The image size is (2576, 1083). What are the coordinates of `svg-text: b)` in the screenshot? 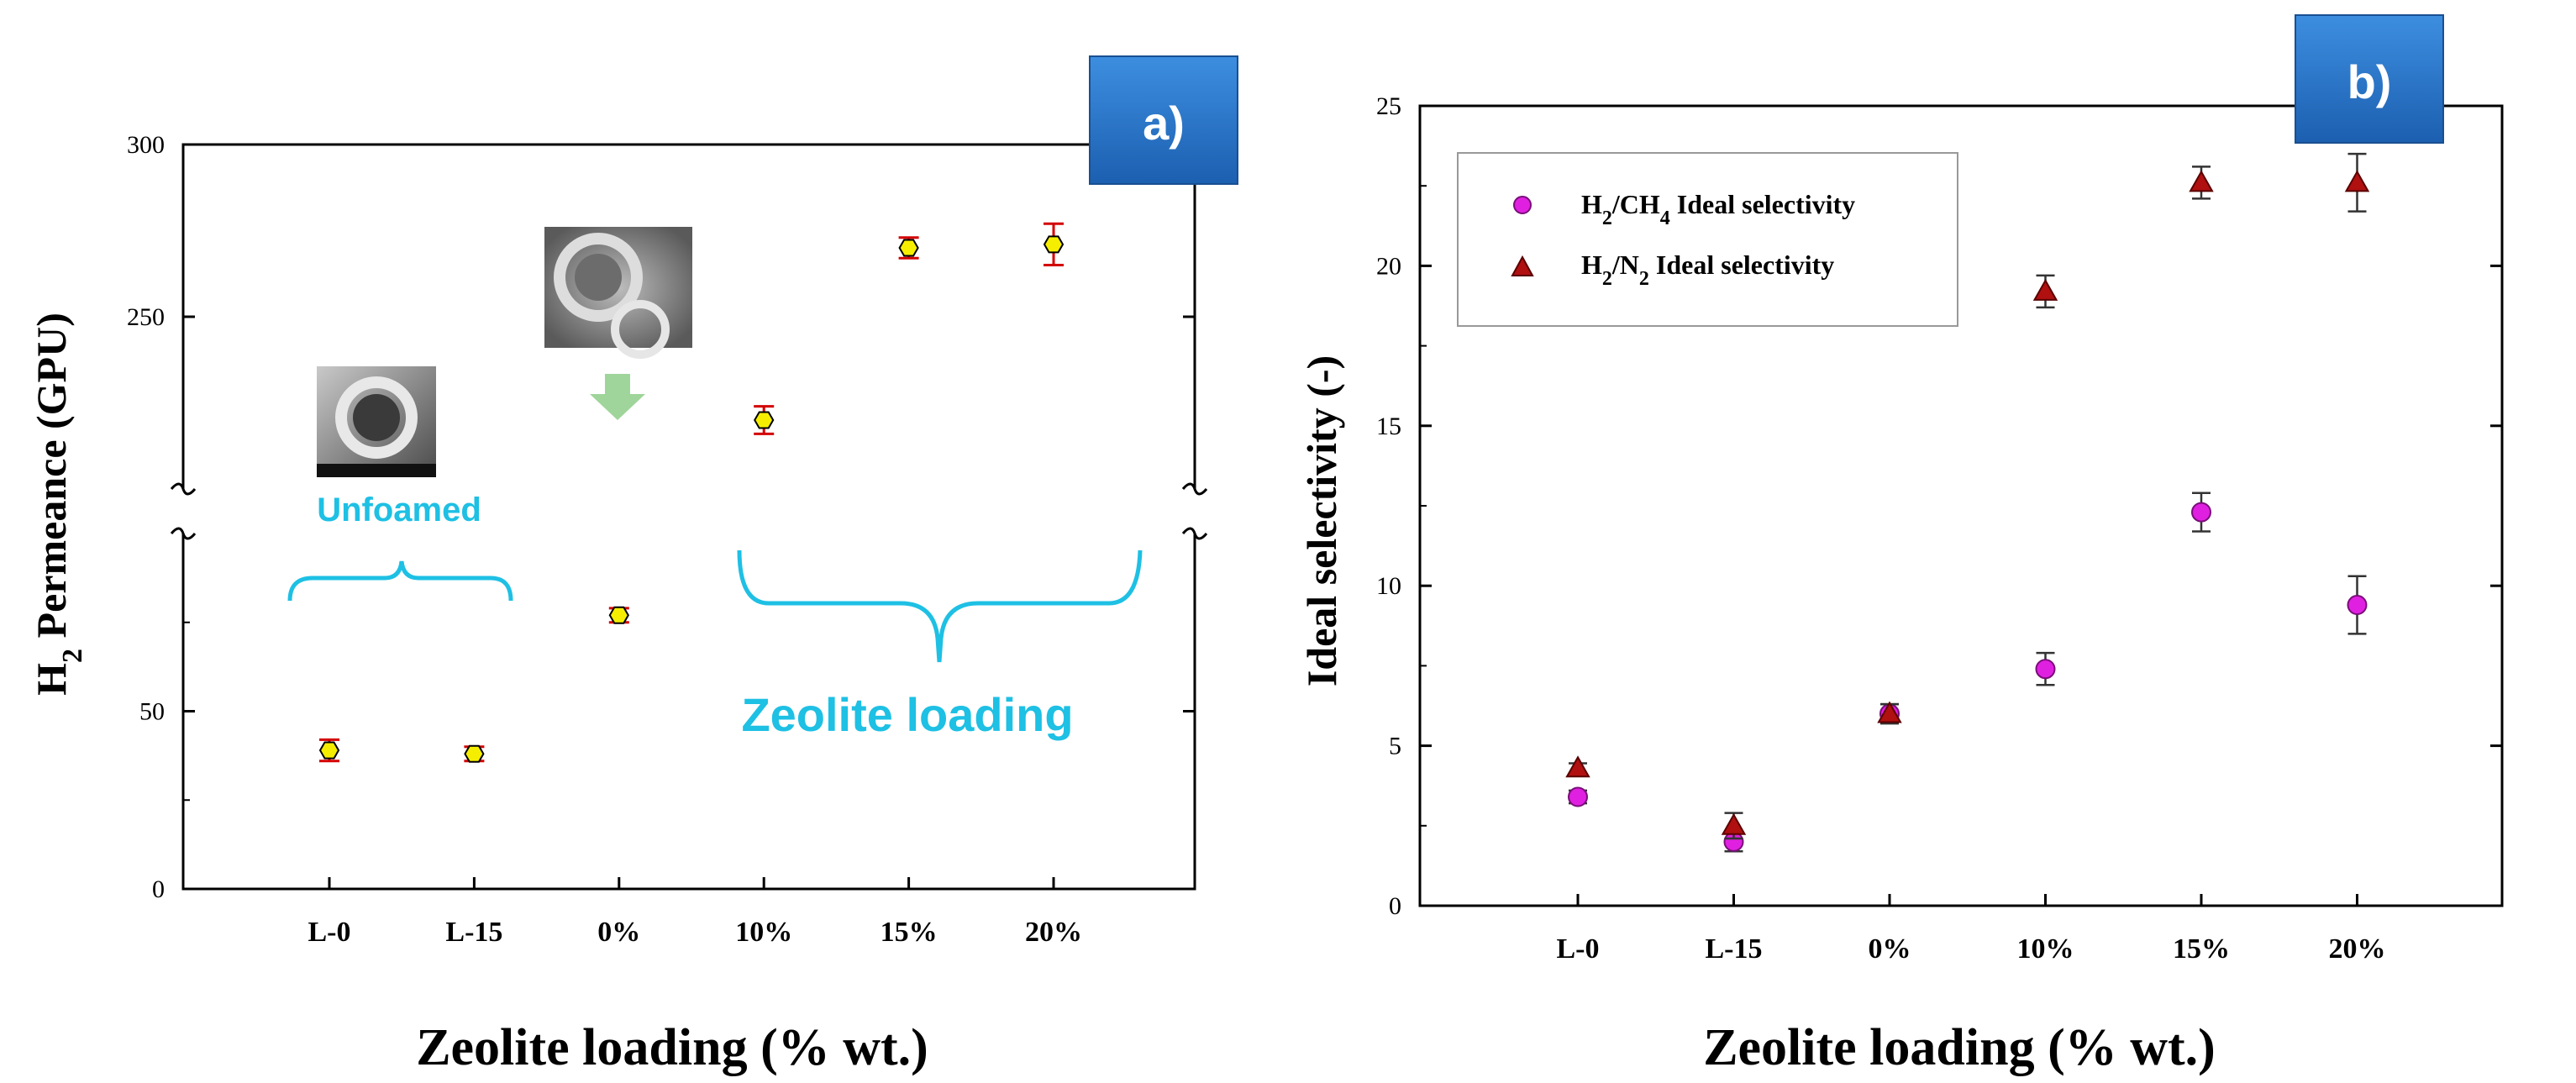 It's located at (2369, 81).